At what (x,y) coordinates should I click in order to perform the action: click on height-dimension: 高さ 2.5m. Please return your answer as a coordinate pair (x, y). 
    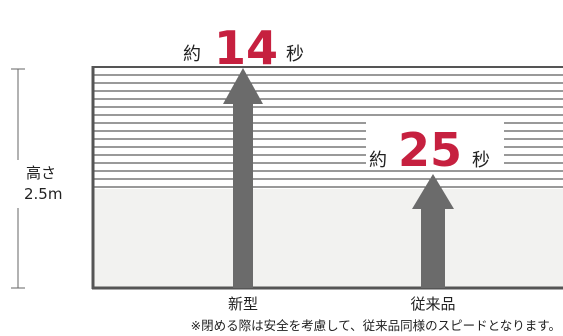
    Looking at the image, I should click on (41, 178).